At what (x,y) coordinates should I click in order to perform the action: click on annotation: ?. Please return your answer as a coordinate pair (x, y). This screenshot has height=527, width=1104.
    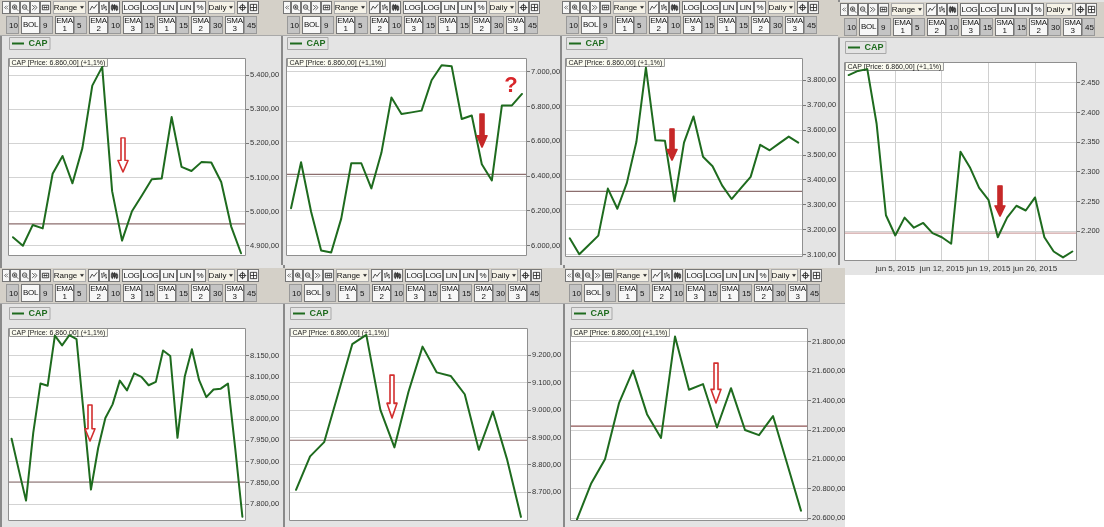
    Looking at the image, I should click on (511, 85).